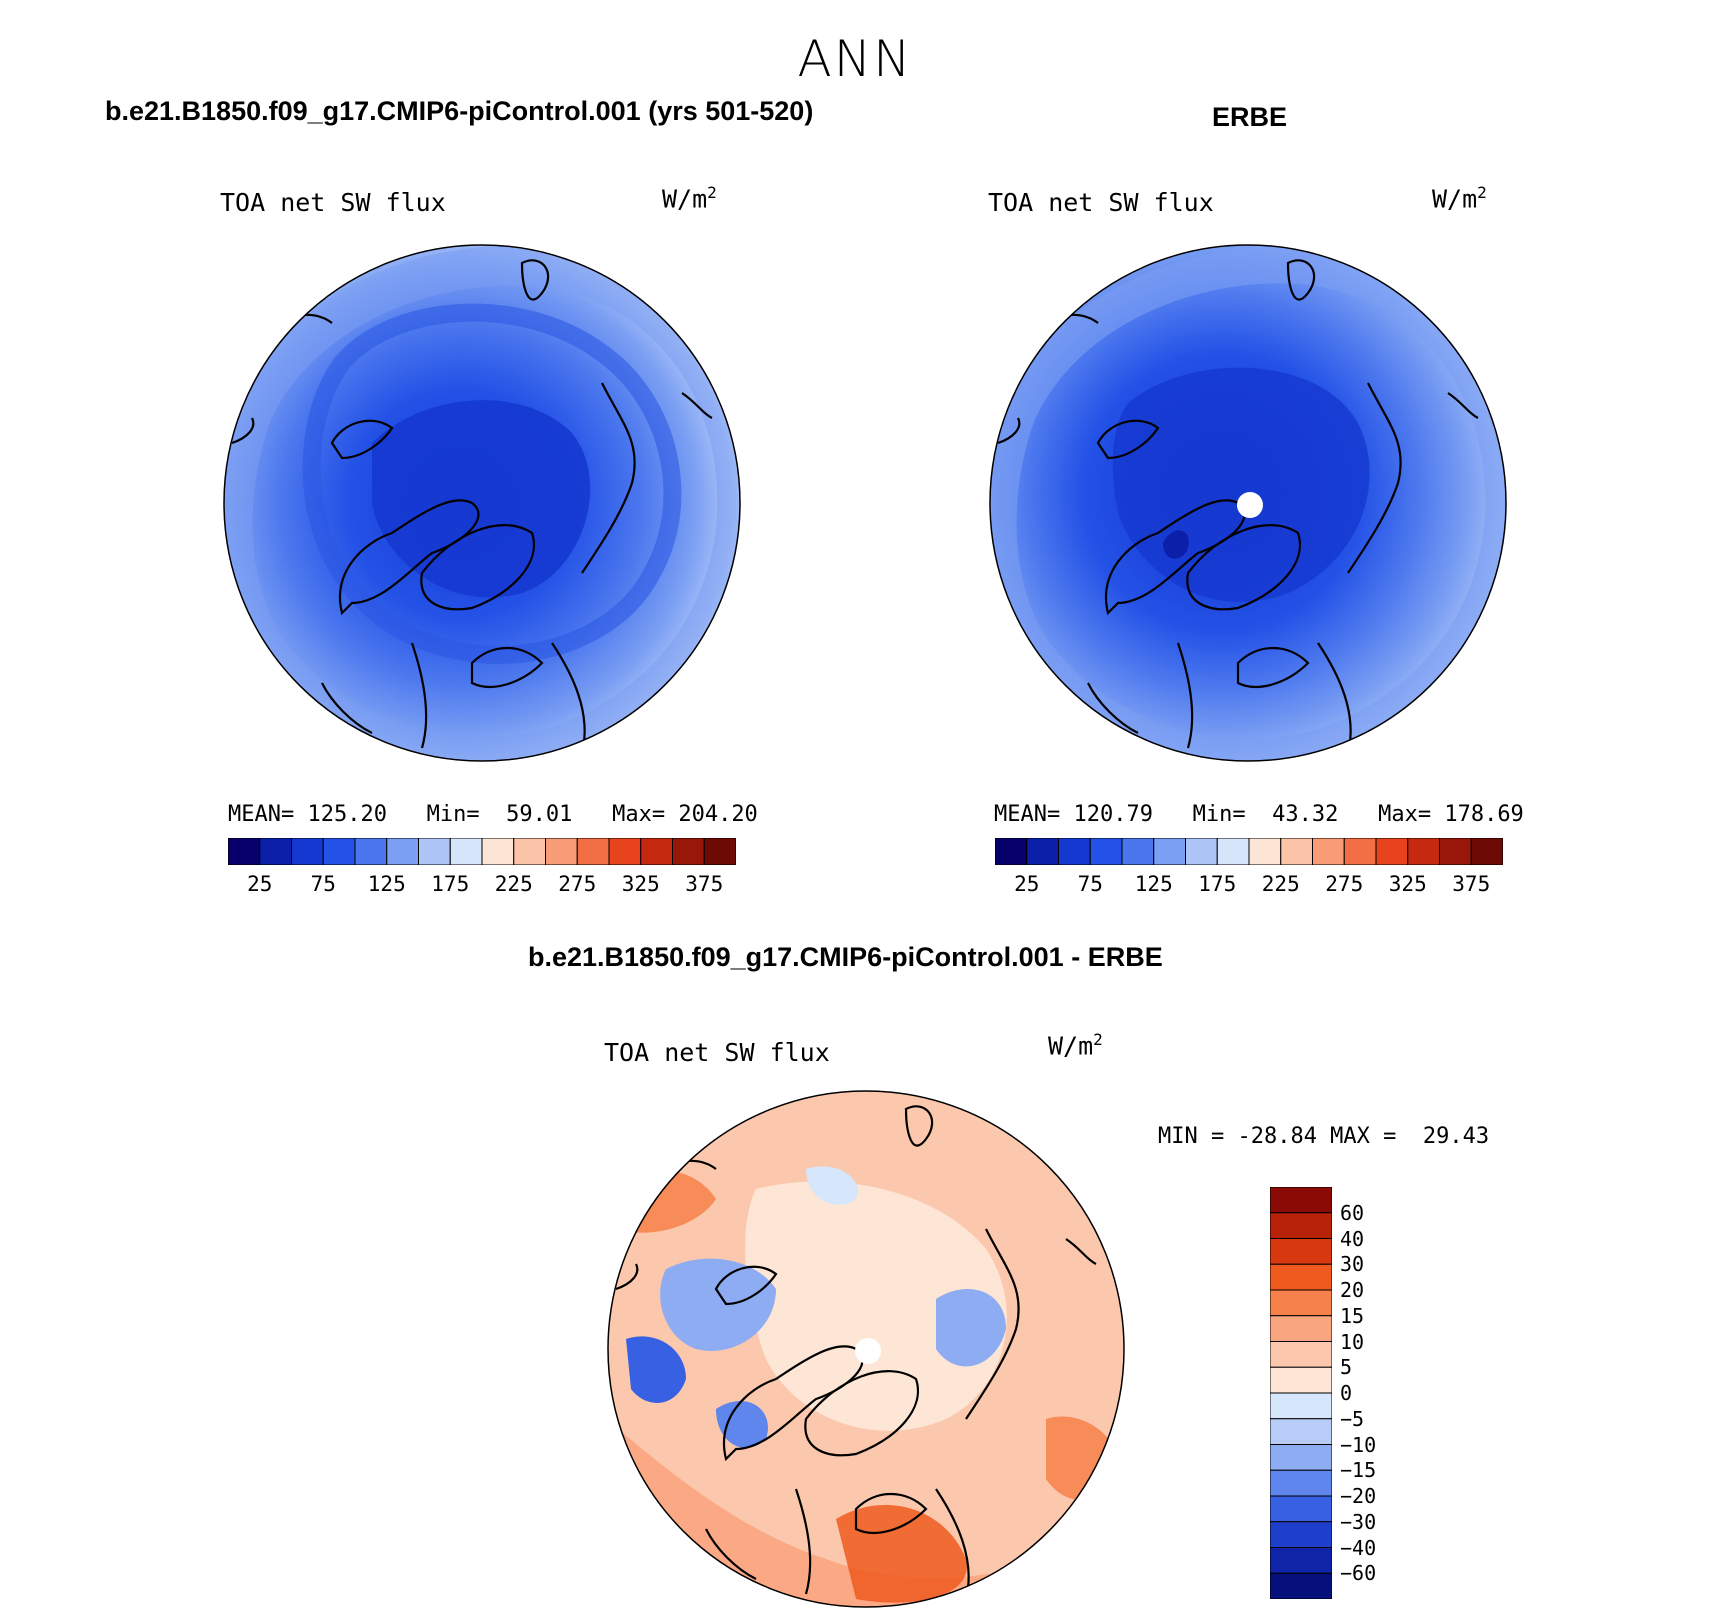 This screenshot has height=1609, width=1710. I want to click on panel3-positive-south, so click(866, 1513).